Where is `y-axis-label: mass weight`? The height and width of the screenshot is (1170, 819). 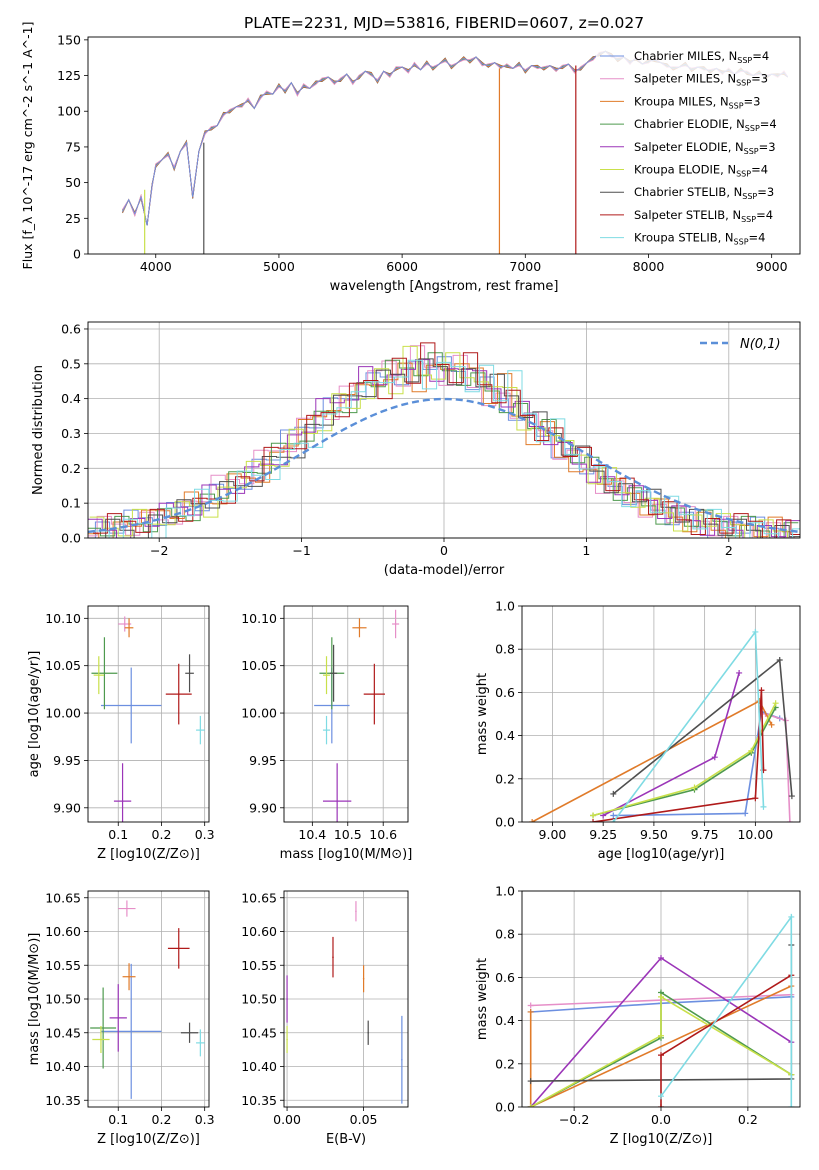
y-axis-label: mass weight is located at coordinates (482, 999).